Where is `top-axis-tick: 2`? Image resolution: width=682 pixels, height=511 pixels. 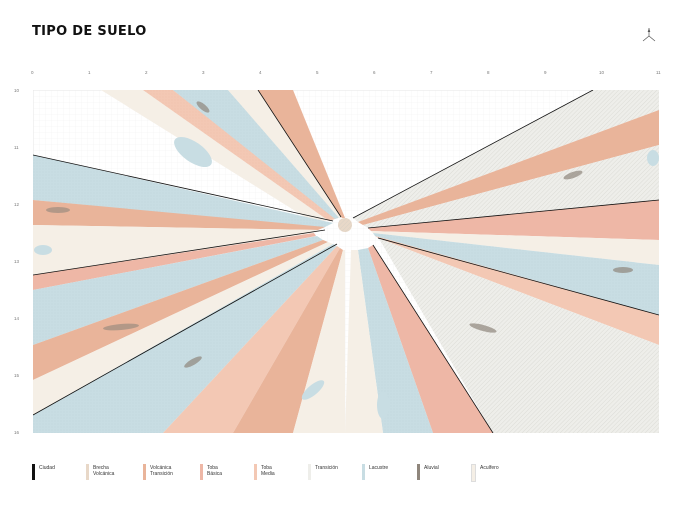
top-axis-tick: 2 is located at coordinates (146, 72).